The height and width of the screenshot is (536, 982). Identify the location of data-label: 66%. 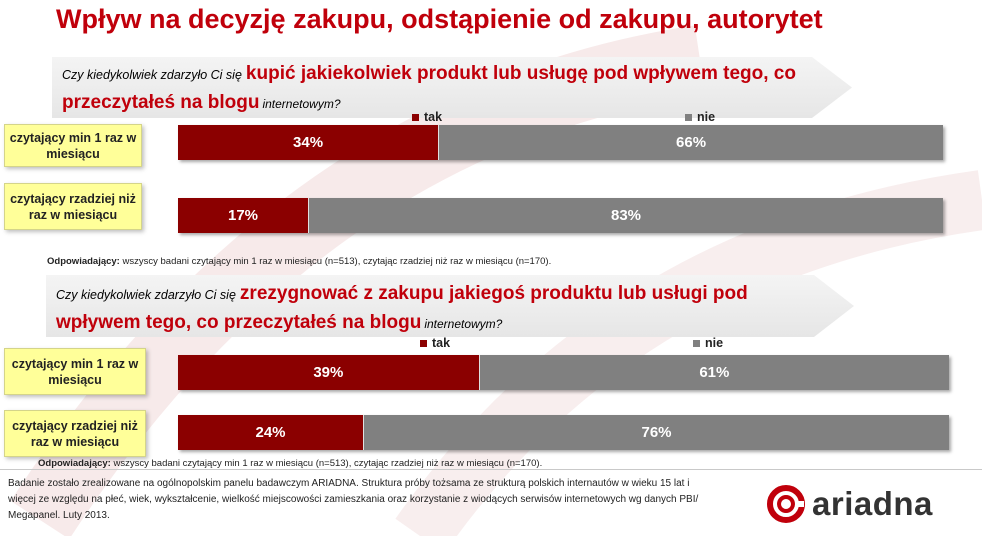
(691, 142).